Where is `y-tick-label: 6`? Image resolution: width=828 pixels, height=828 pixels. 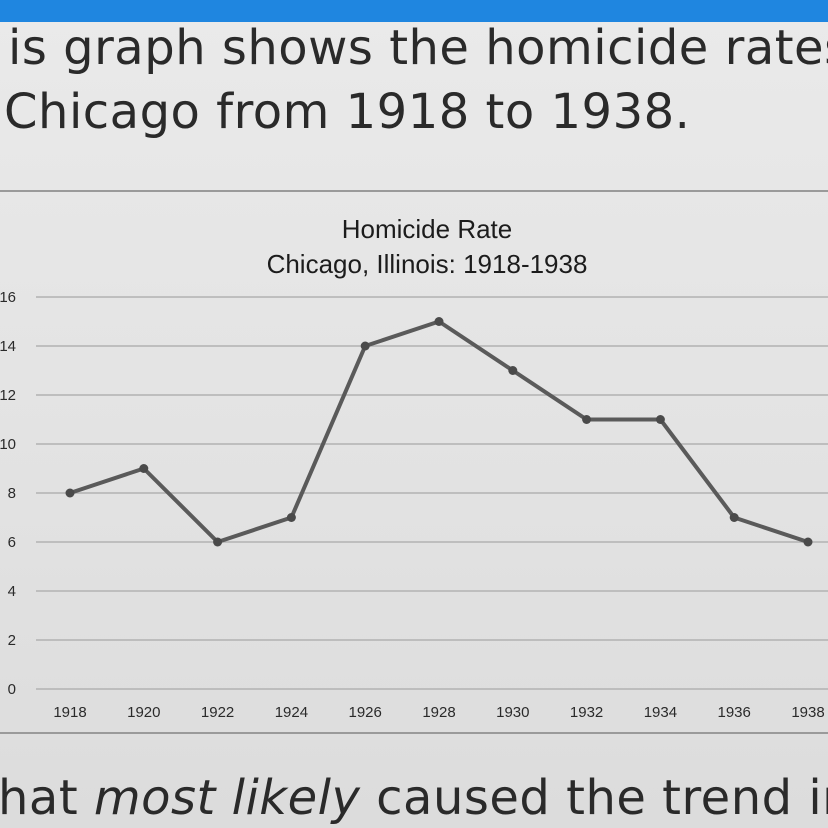
y-tick-label: 6 is located at coordinates (12, 542).